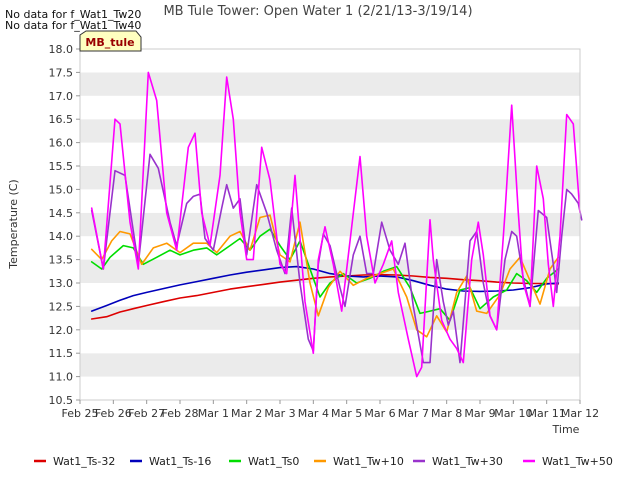 This screenshot has width=640, height=484. Describe the element at coordinates (61, 330) in the screenshot. I see `y-tick-label: 12.0` at that location.